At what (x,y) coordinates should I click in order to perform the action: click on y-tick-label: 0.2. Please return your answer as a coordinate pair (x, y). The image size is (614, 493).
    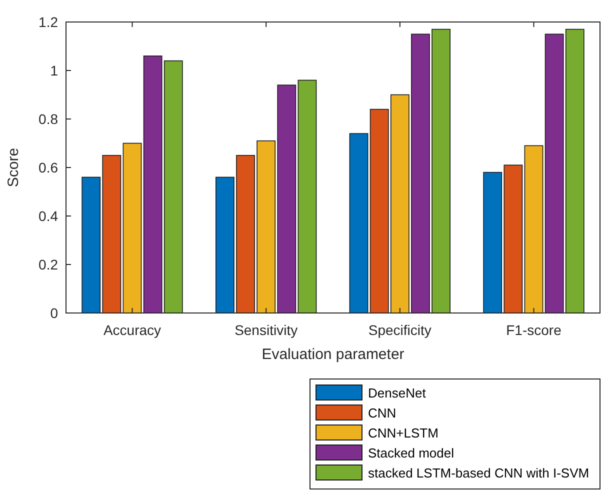
    Looking at the image, I should click on (48, 264).